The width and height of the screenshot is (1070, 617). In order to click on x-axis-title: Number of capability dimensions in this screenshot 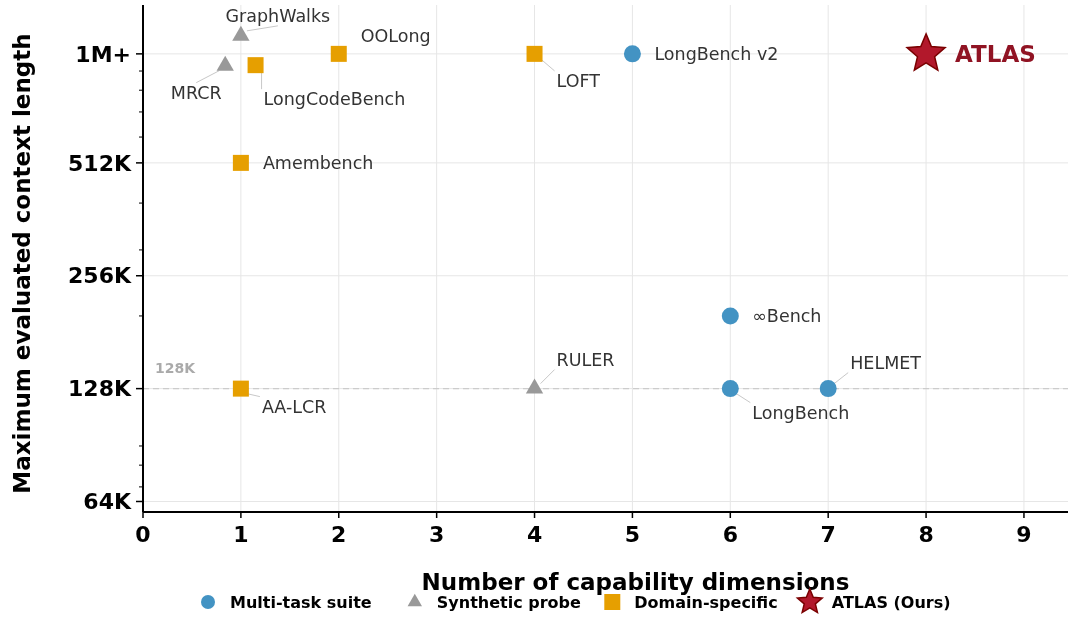, I will do `click(635, 582)`.